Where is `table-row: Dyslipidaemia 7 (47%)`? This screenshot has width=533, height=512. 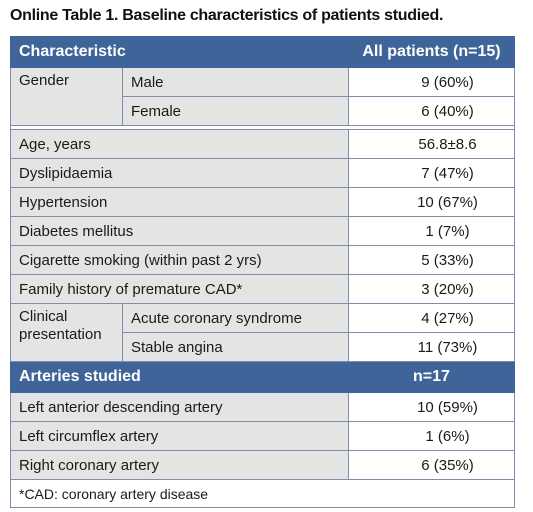
table-row: Dyslipidaemia 7 (47%) is located at coordinates (262, 173).